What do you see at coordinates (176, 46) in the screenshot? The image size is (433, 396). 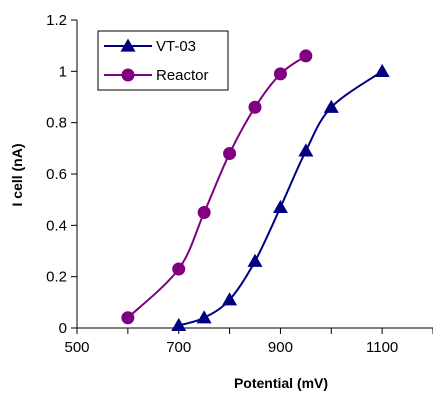 I see `legend-label-vt-03: VT-03` at bounding box center [176, 46].